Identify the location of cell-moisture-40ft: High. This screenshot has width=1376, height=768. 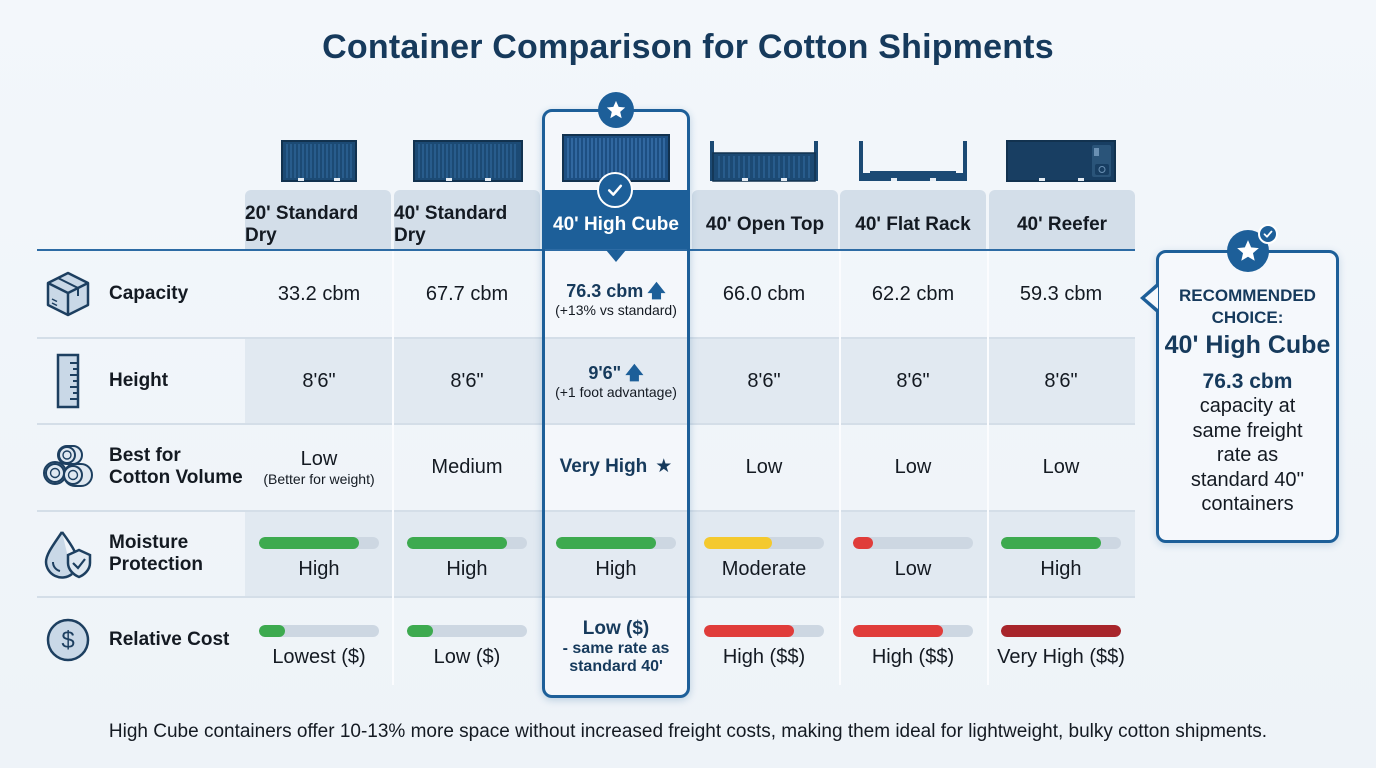
(467, 559).